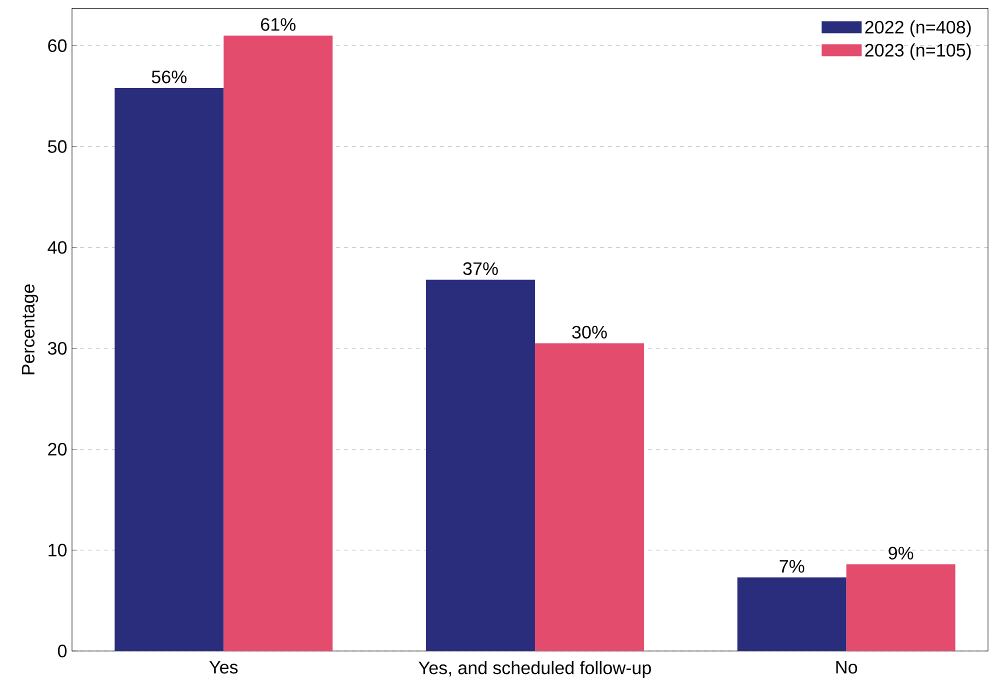 Image resolution: width=989 pixels, height=682 pixels. I want to click on y-tick-label: 0, so click(62, 651).